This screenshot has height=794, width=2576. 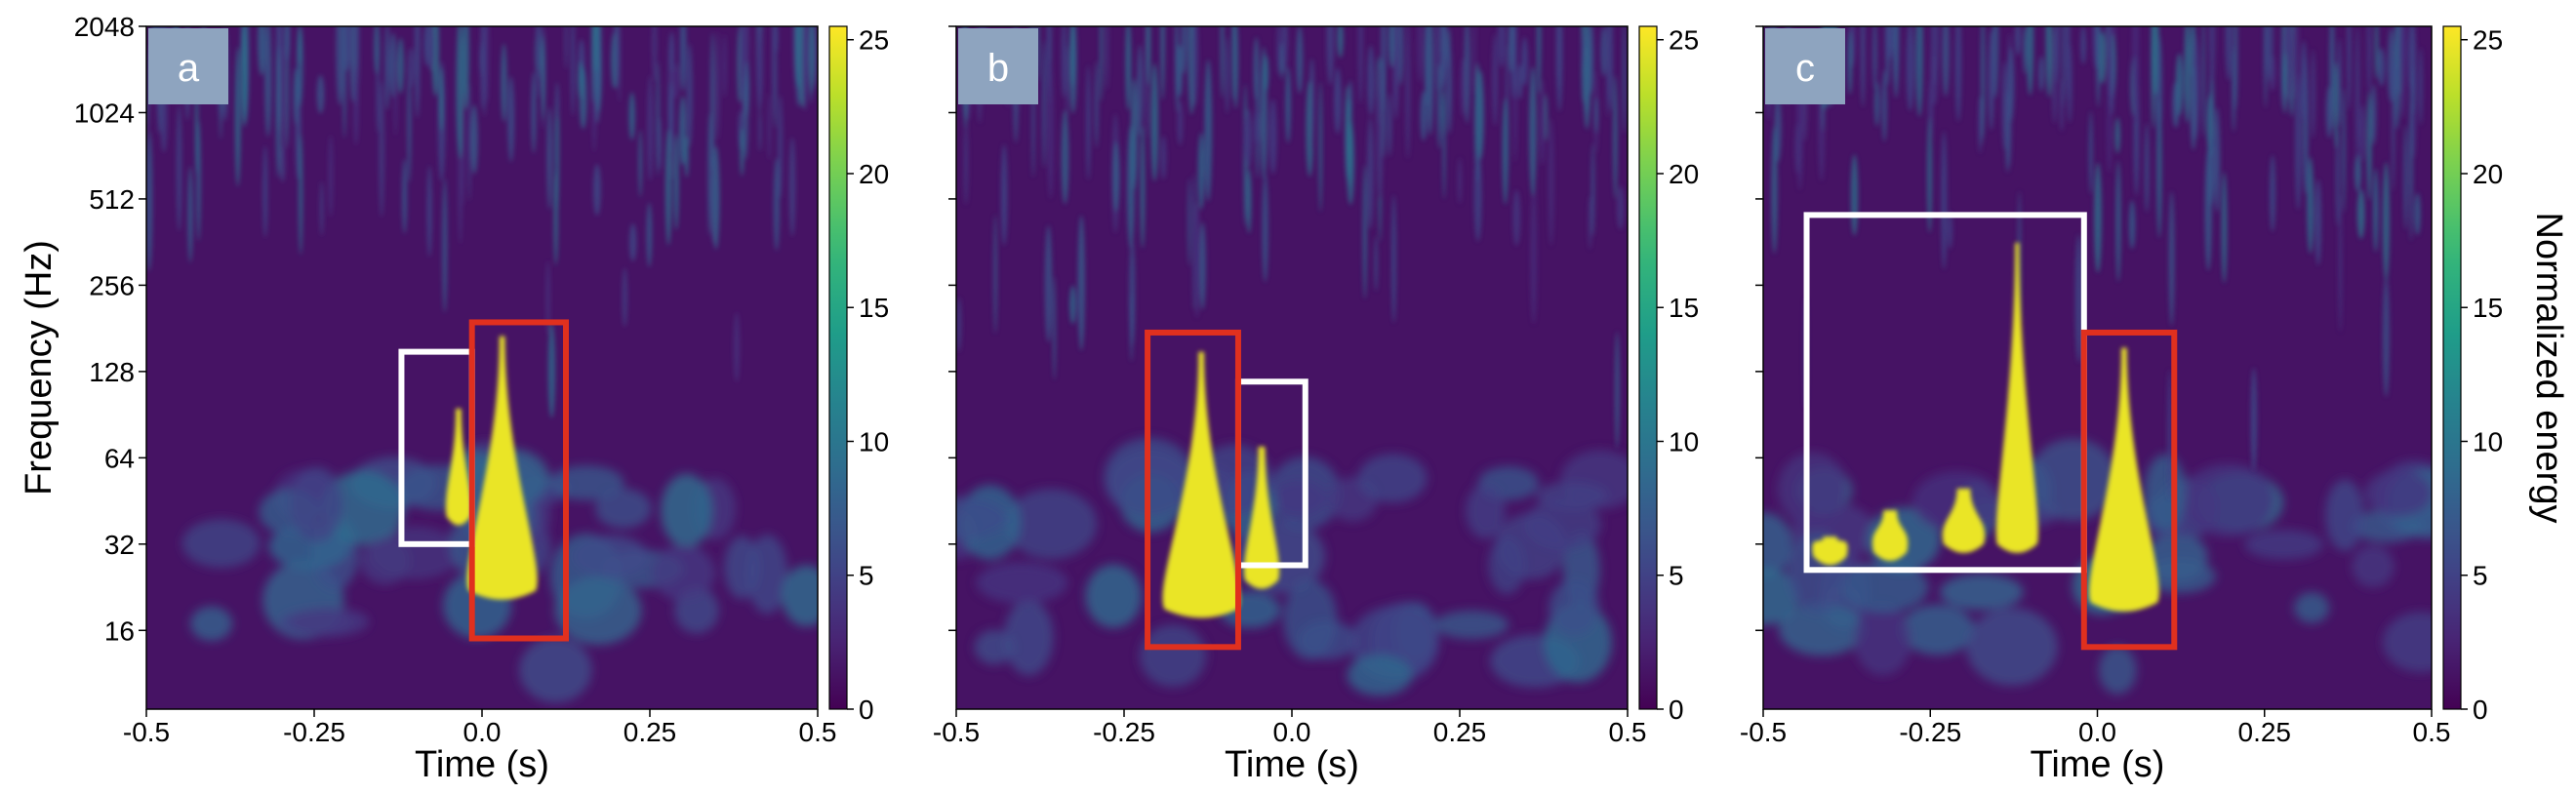 I want to click on y-tick-label-a: 32, so click(x=119, y=545).